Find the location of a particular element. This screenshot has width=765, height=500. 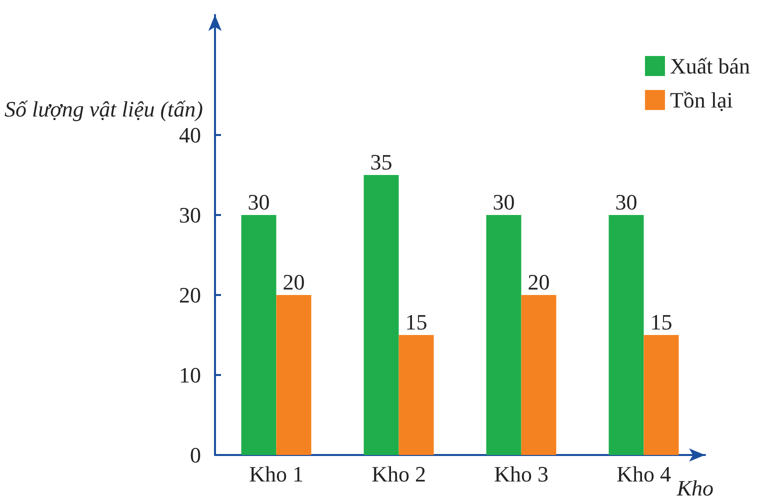

data-label: 35 is located at coordinates (381, 162).